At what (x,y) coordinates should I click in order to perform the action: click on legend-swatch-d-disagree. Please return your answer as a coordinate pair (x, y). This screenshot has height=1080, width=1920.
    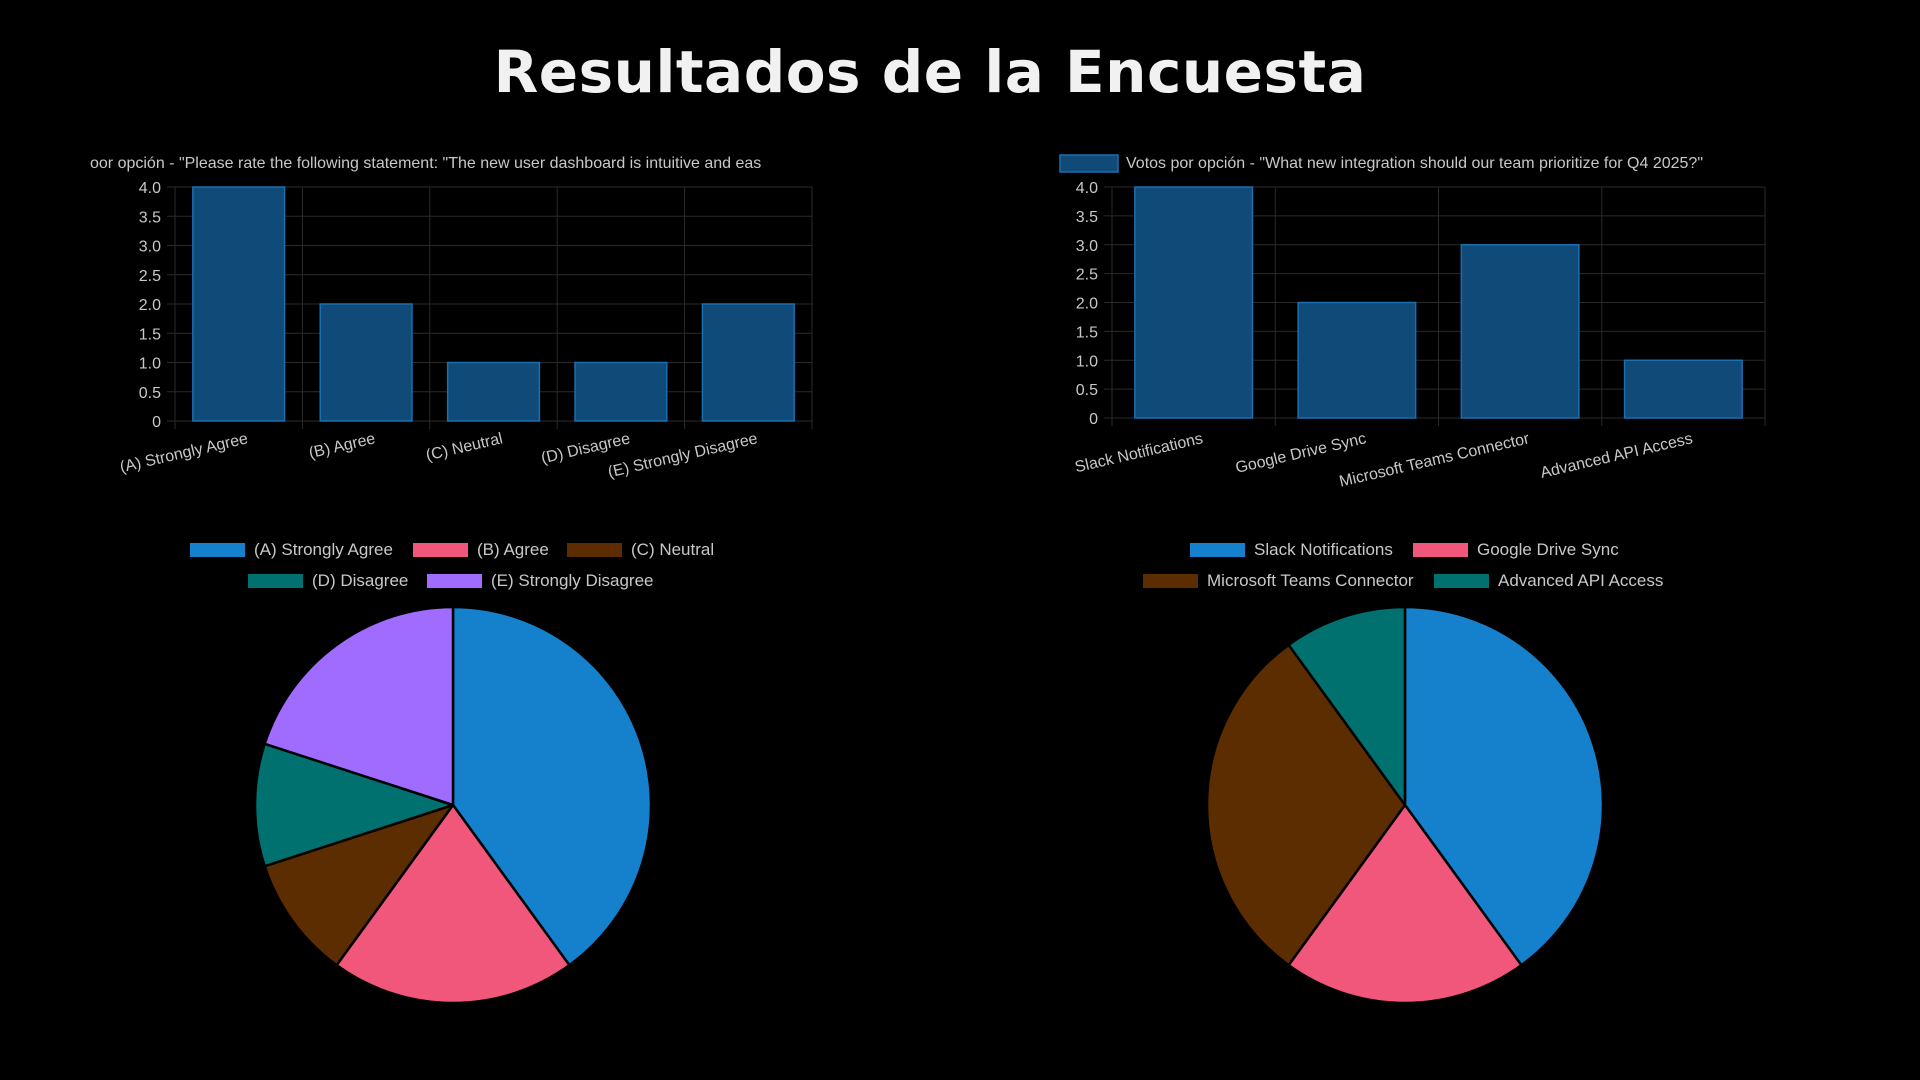
    Looking at the image, I should click on (275, 581).